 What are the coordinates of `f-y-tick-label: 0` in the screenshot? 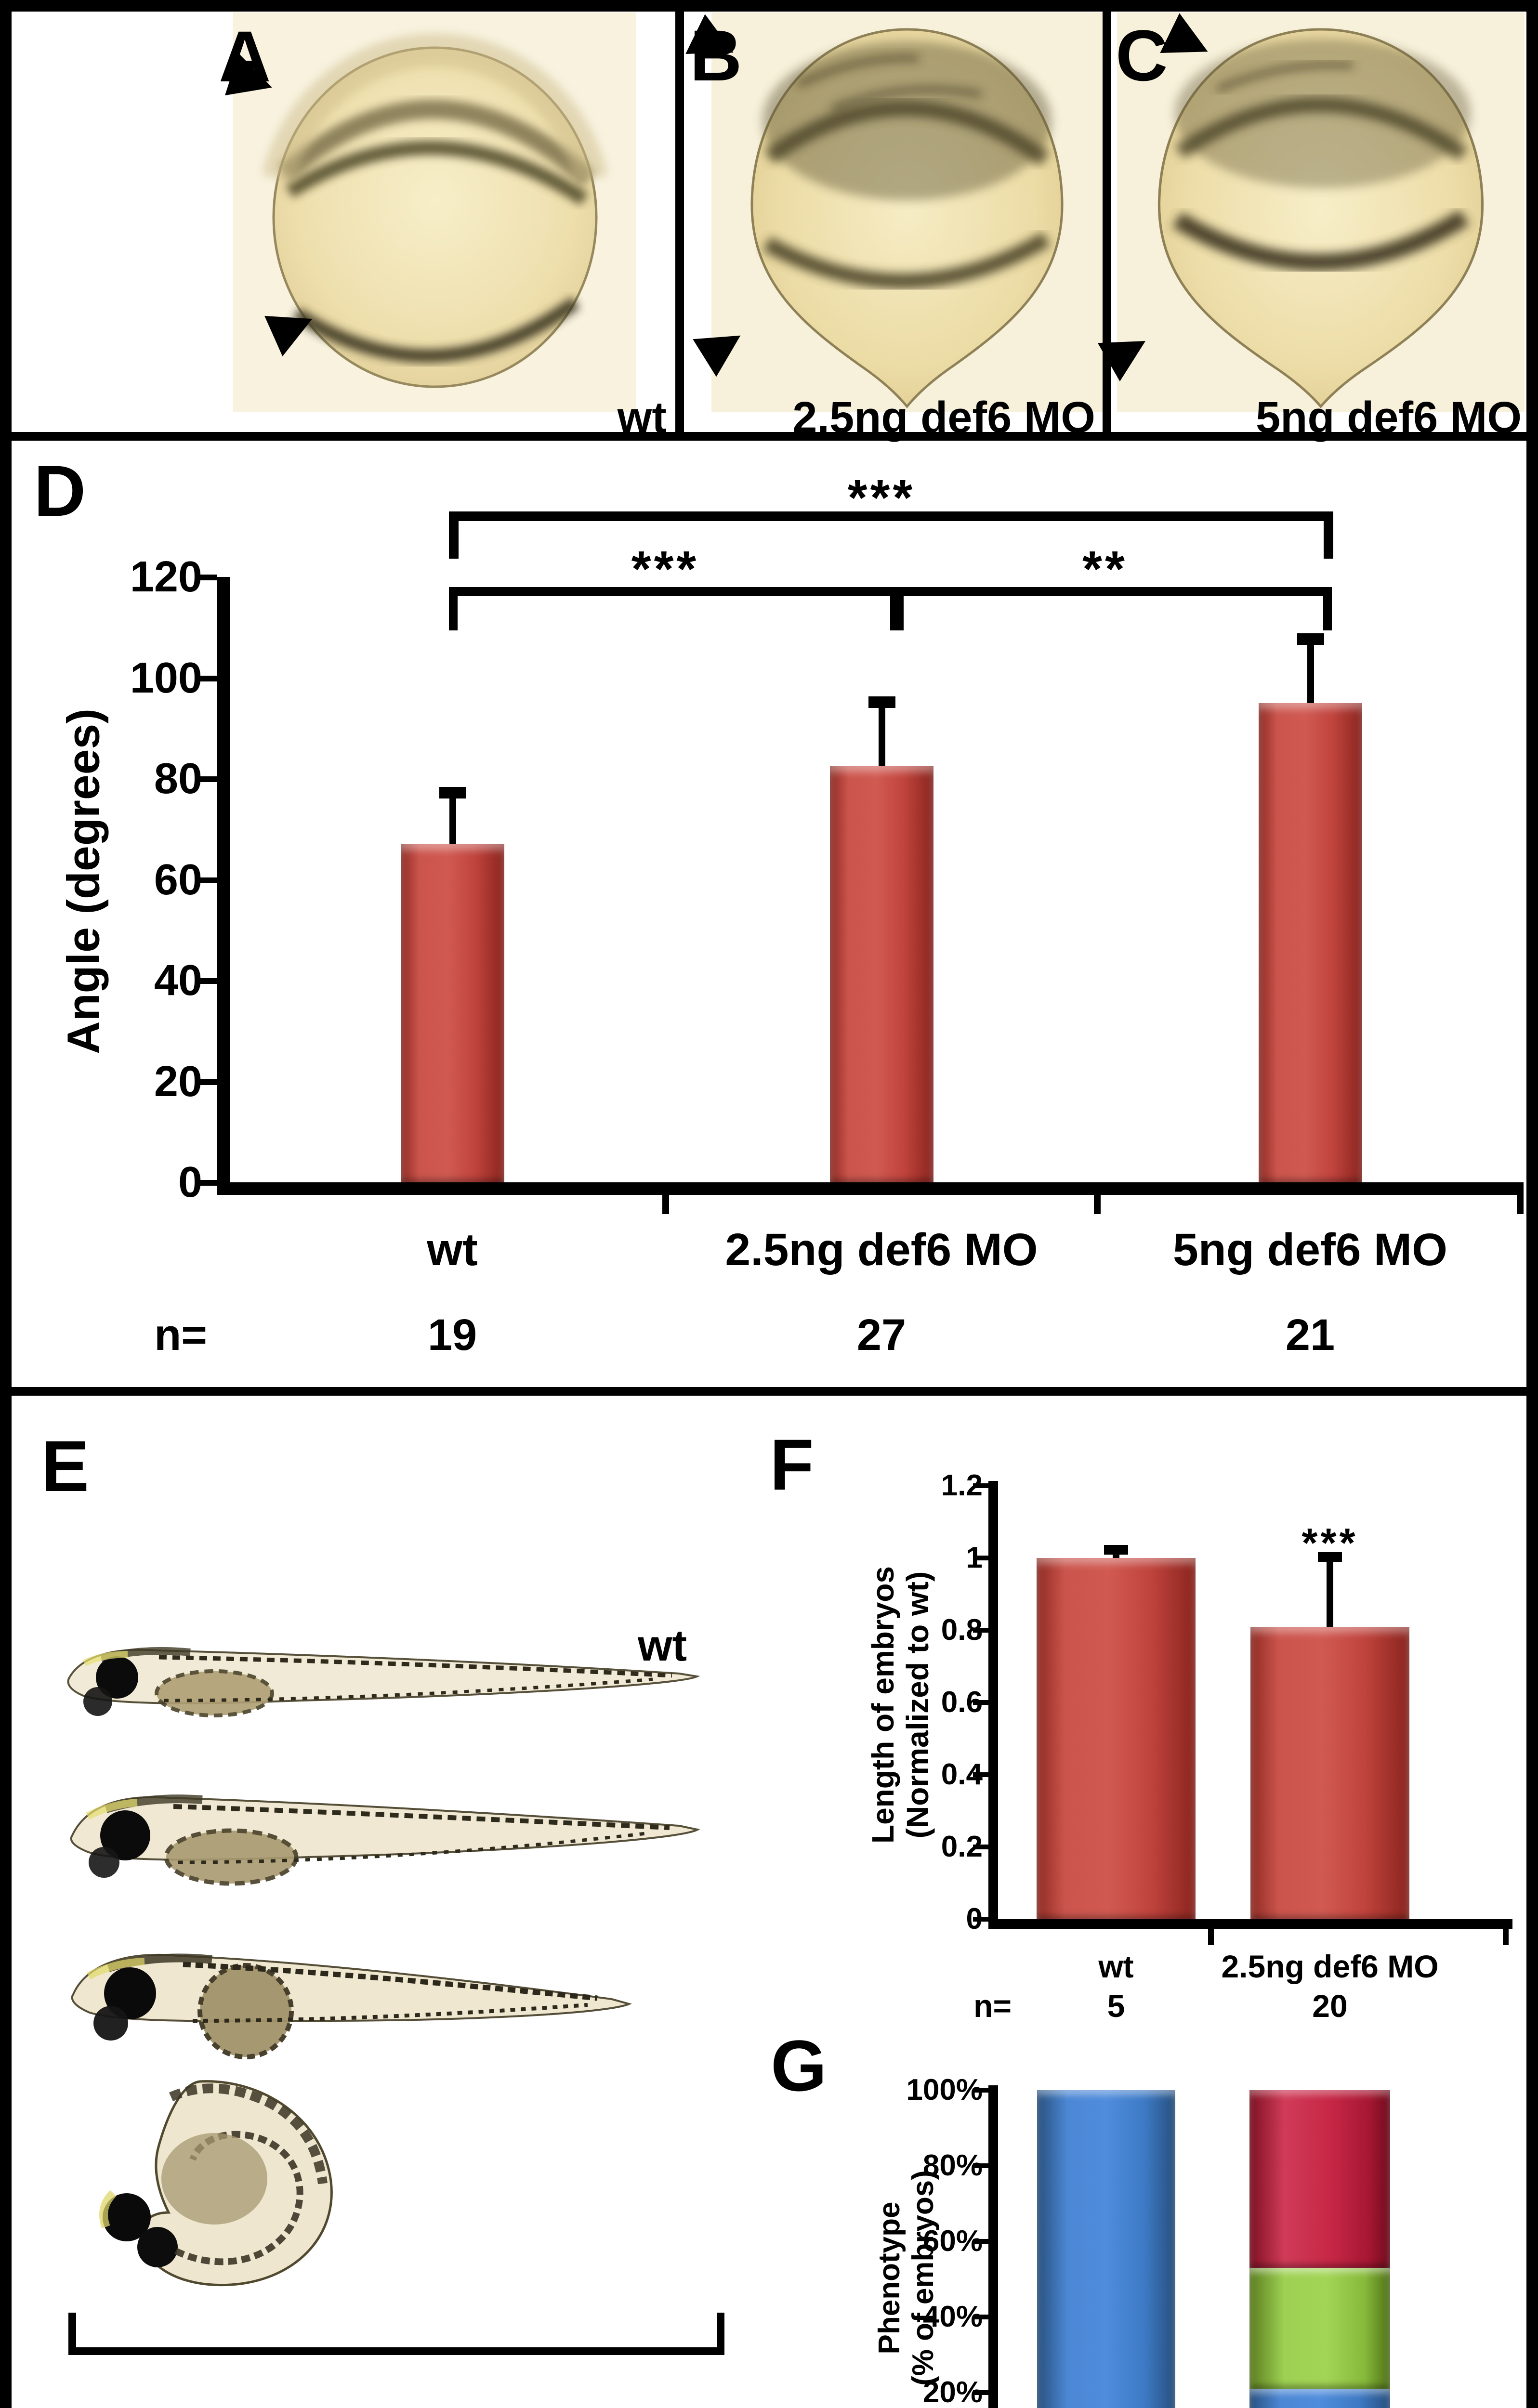 It's located at (974, 1919).